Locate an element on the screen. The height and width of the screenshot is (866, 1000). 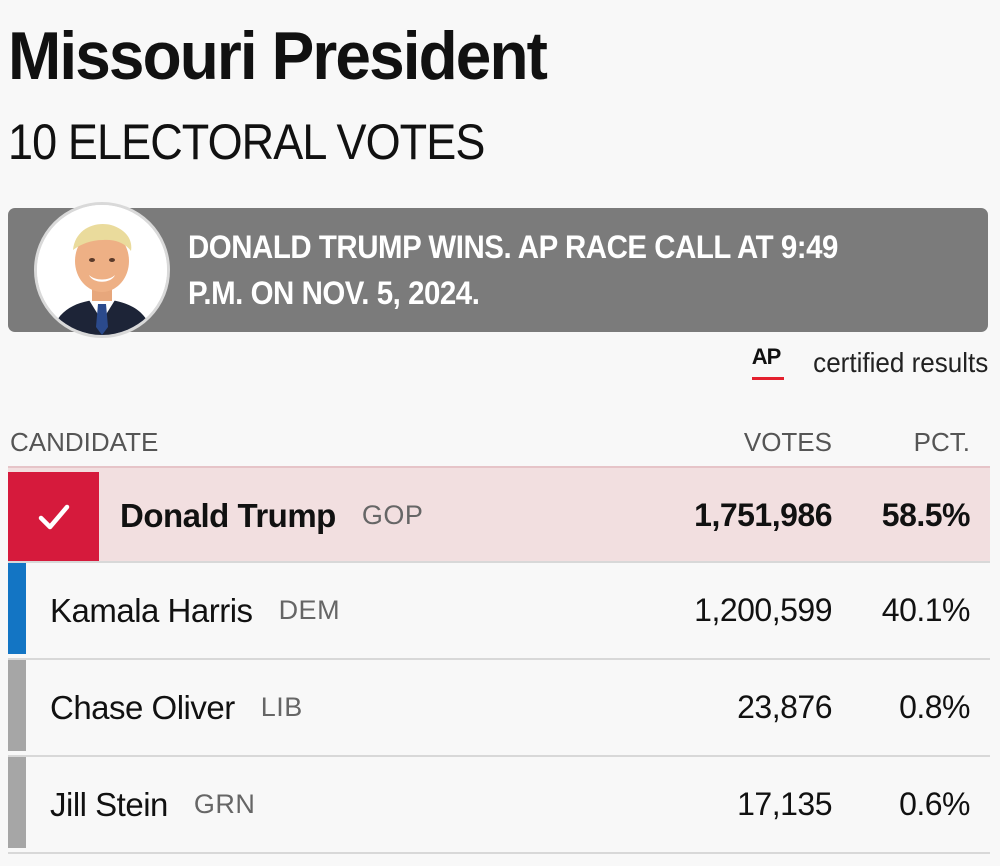
candidate-name: Jill Stein is located at coordinates (109, 804).